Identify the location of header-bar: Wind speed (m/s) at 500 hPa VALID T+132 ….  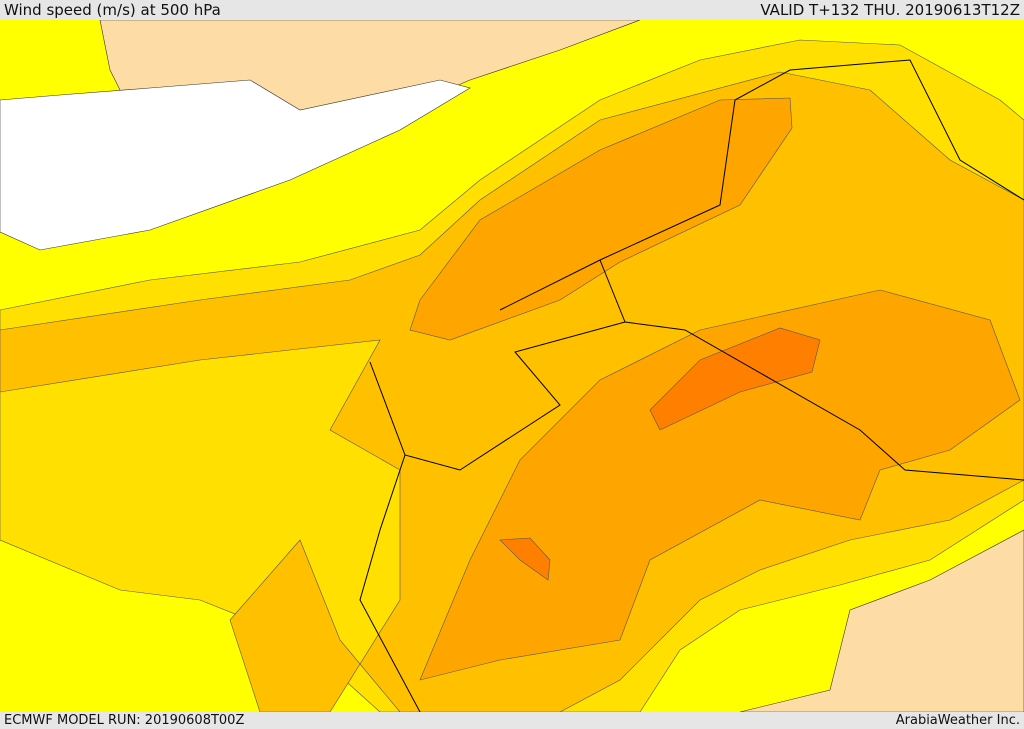
(512, 10).